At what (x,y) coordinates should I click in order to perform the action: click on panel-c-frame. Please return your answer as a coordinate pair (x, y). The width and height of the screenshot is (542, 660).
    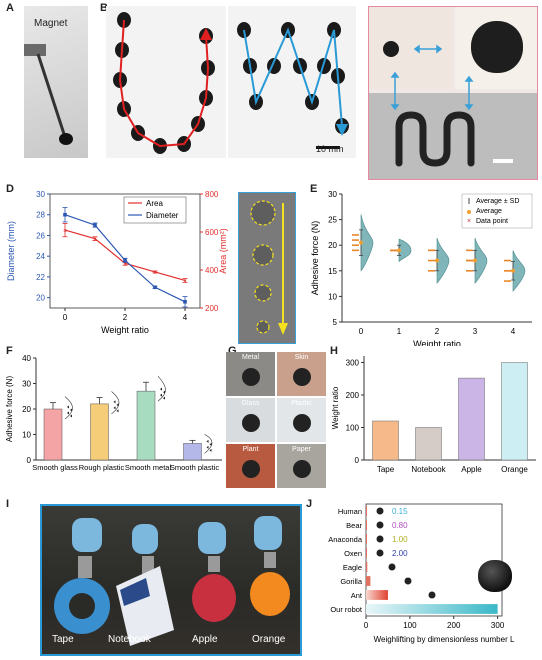
    Looking at the image, I should click on (453, 93).